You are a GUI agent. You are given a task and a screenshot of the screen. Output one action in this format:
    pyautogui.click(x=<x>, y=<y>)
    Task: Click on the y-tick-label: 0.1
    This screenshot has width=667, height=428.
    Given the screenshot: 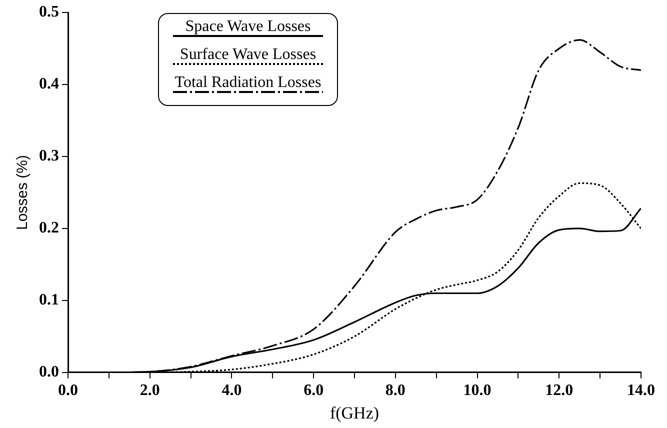 What is the action you would take?
    pyautogui.click(x=49, y=300)
    